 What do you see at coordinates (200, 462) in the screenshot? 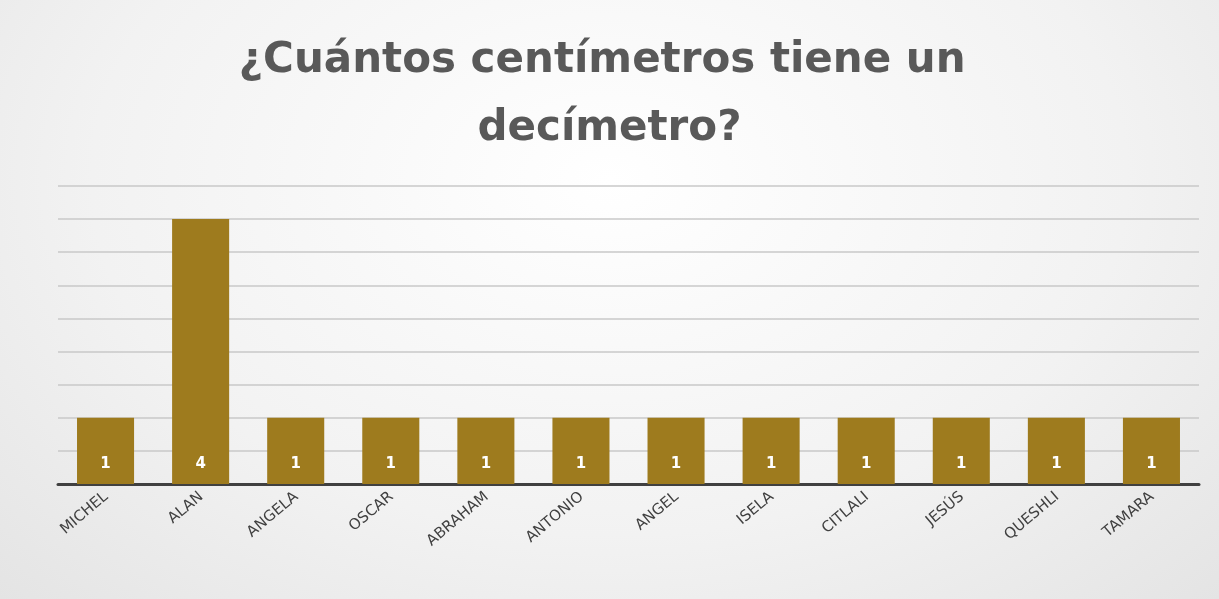
I see `data-label: 4` at bounding box center [200, 462].